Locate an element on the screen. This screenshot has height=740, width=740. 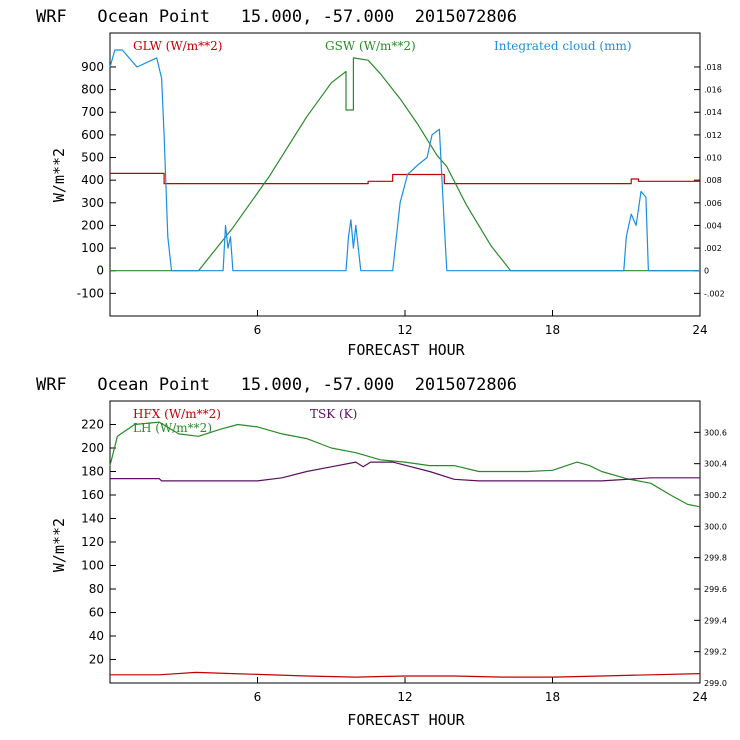
y2-tick-label: .018 is located at coordinates (713, 67).